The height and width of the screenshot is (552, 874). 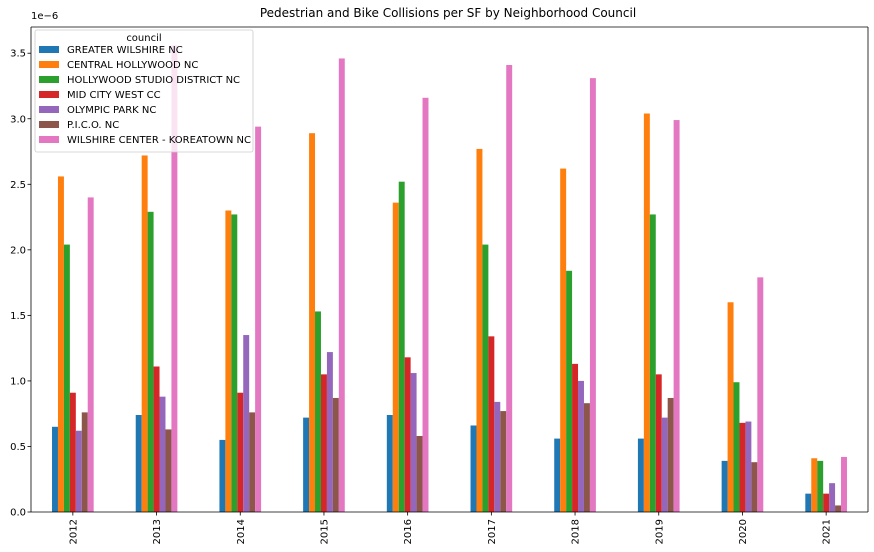 What do you see at coordinates (78, 471) in the screenshot?
I see `bar-olympic-park-nc-2012` at bounding box center [78, 471].